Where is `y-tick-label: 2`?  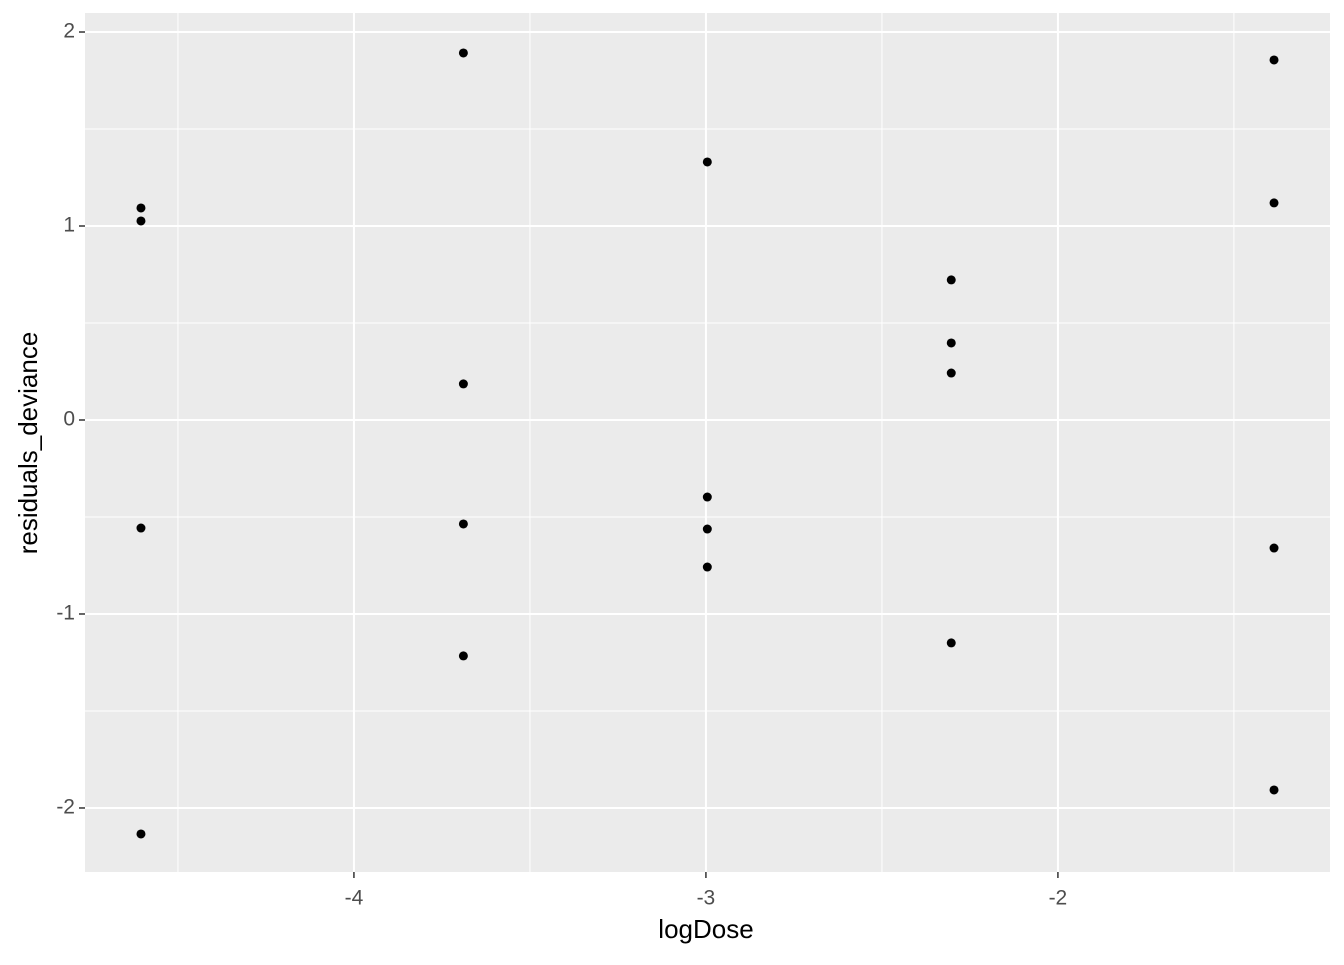 y-tick-label: 2 is located at coordinates (69, 31).